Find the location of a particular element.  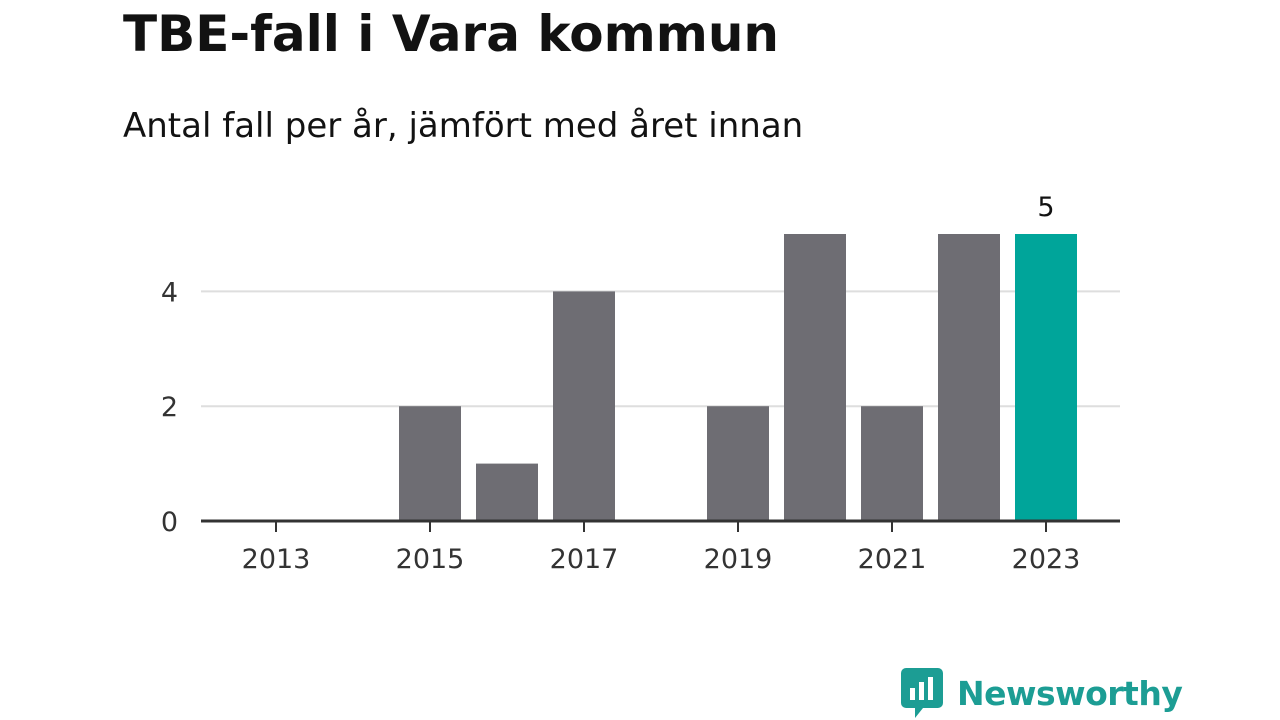

x-tick-label: 2017 is located at coordinates (584, 559).